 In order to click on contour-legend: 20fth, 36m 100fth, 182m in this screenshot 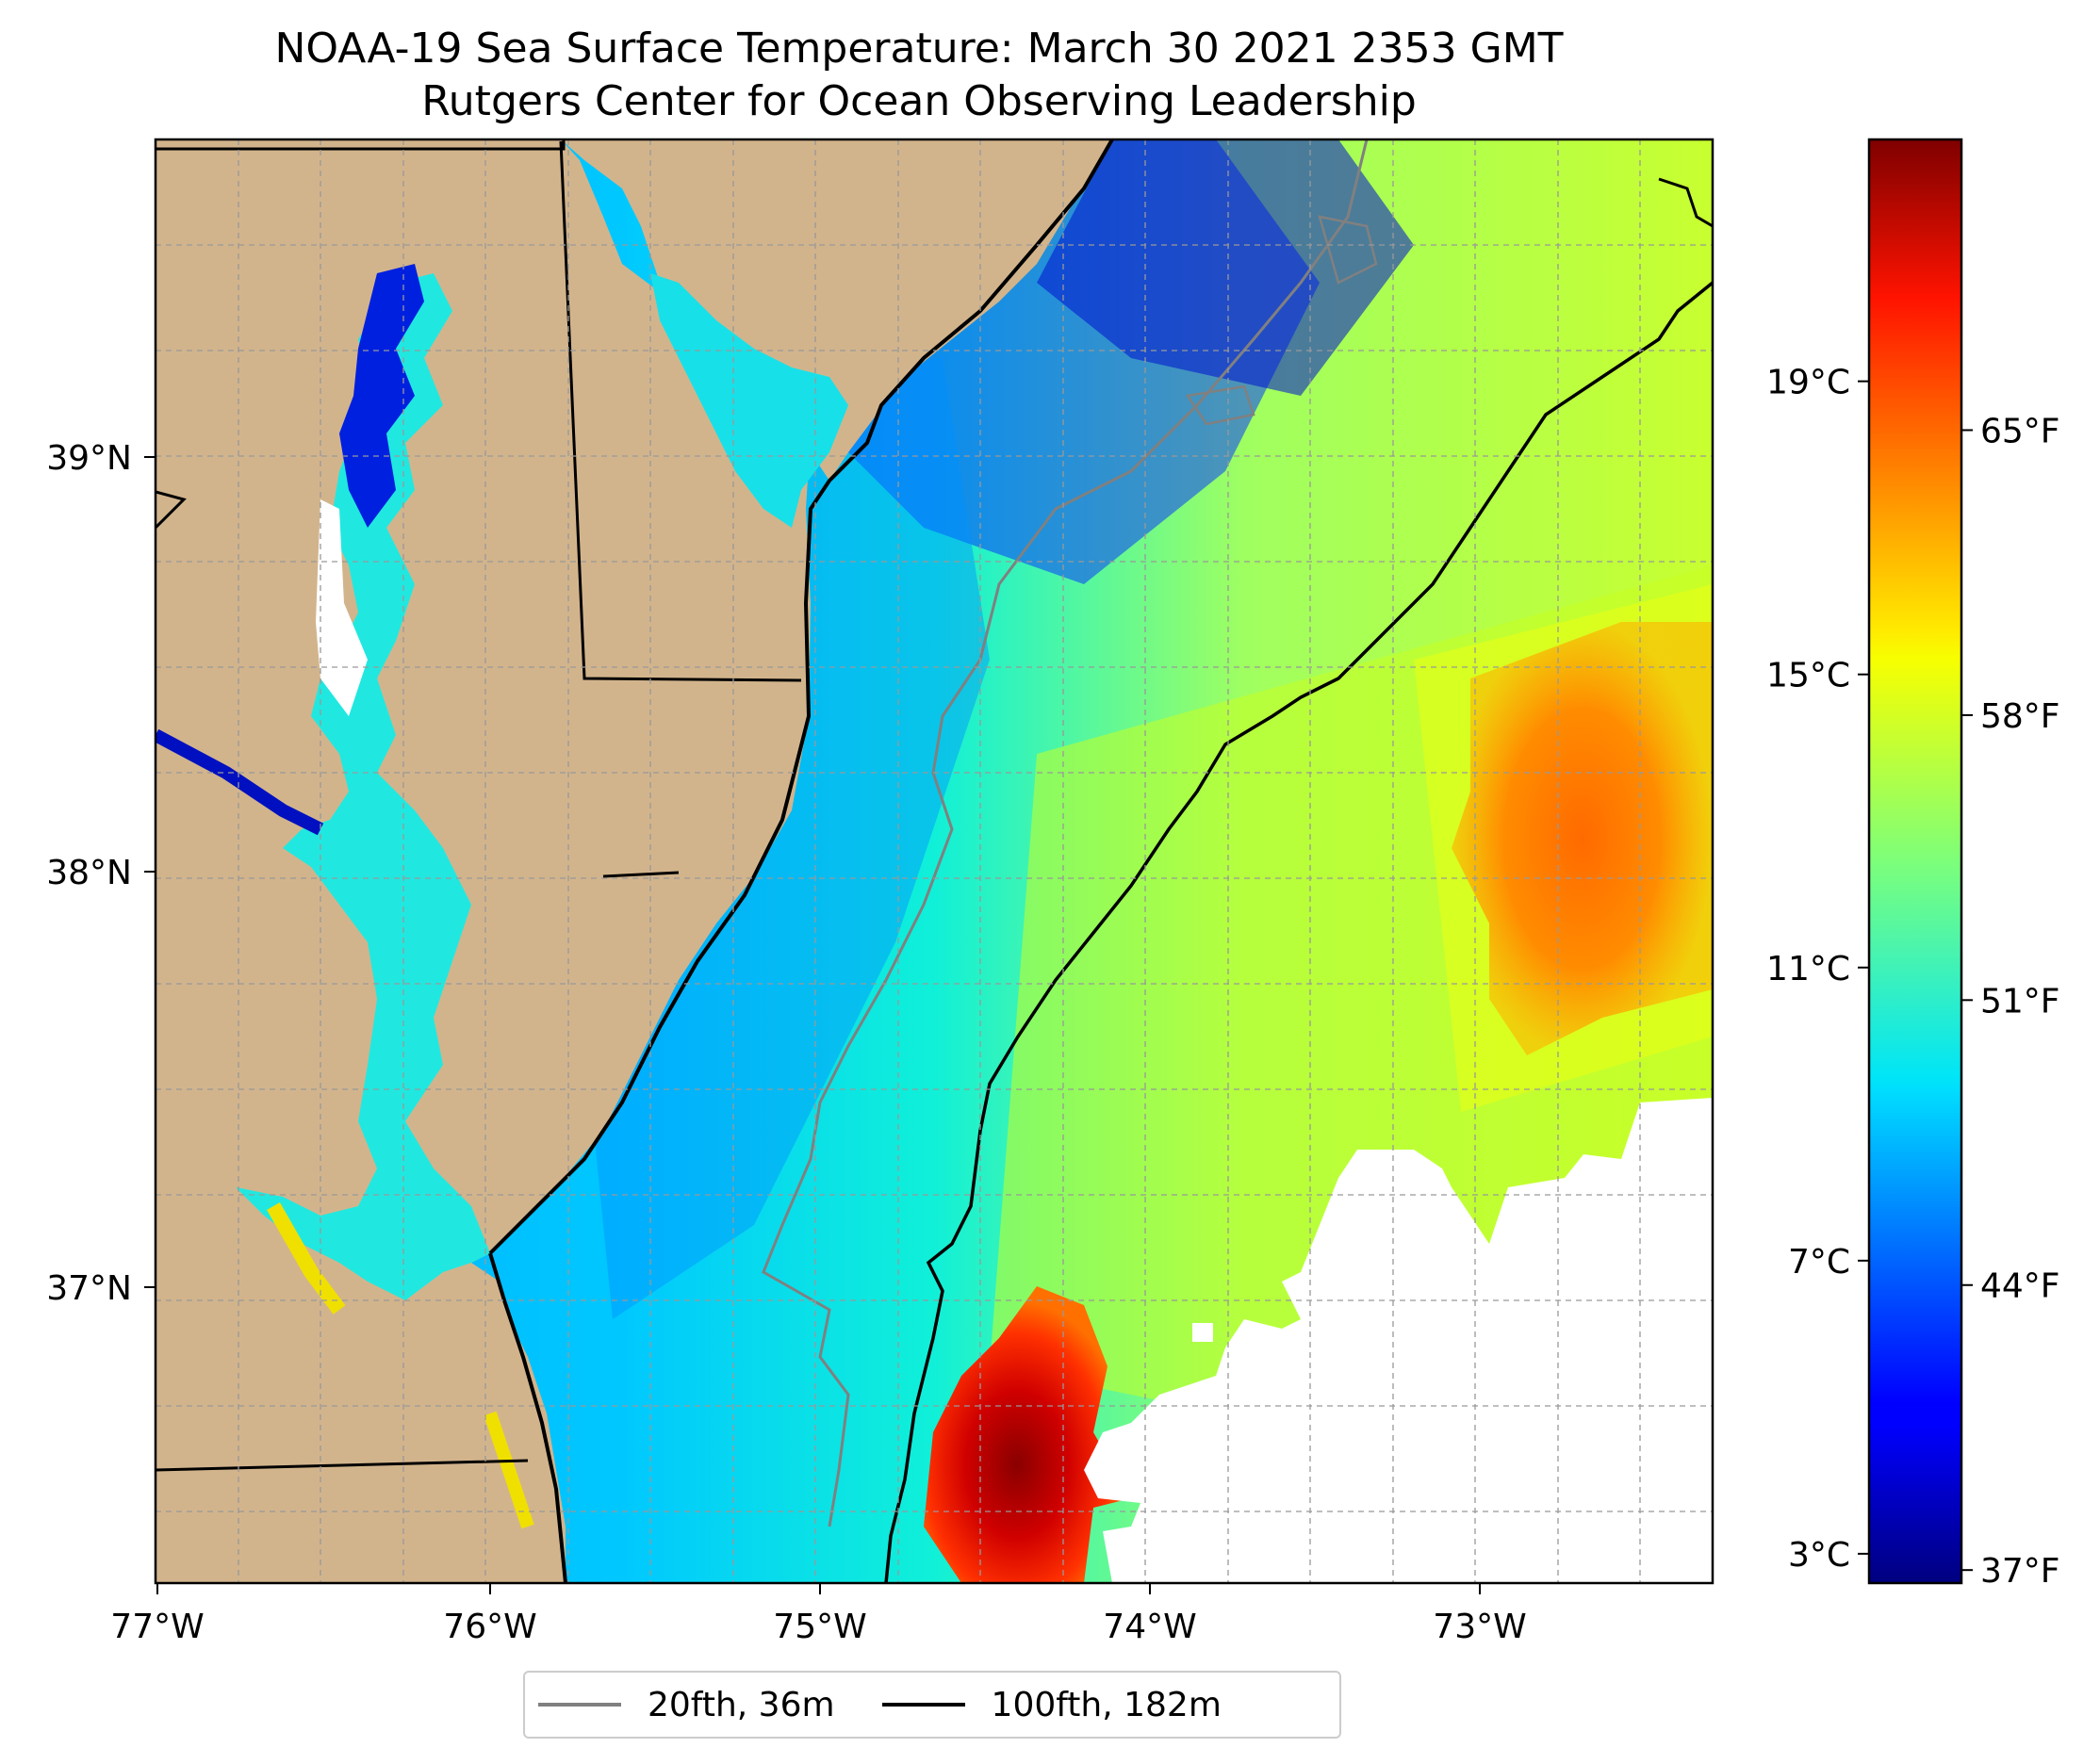, I will do `click(932, 1705)`.